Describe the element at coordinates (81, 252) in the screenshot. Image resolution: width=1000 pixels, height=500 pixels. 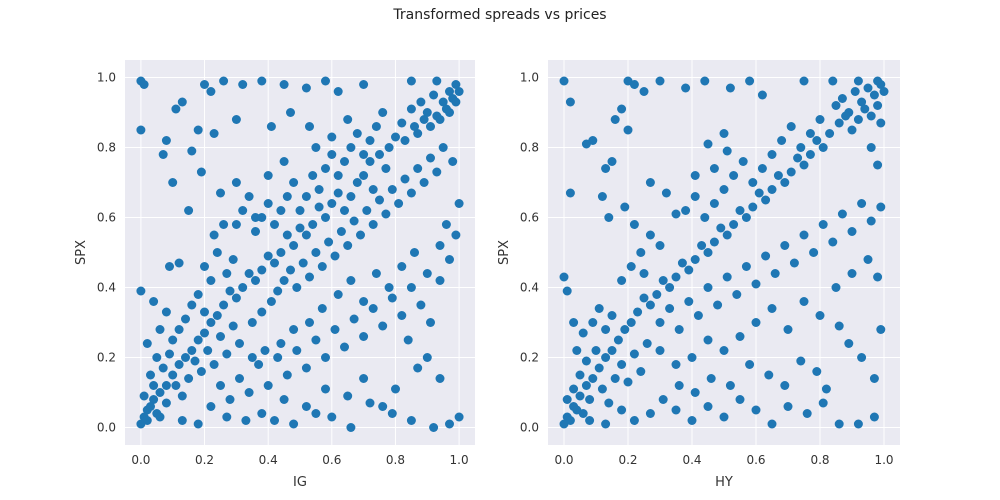
I see `y-axis-label: SPX` at that location.